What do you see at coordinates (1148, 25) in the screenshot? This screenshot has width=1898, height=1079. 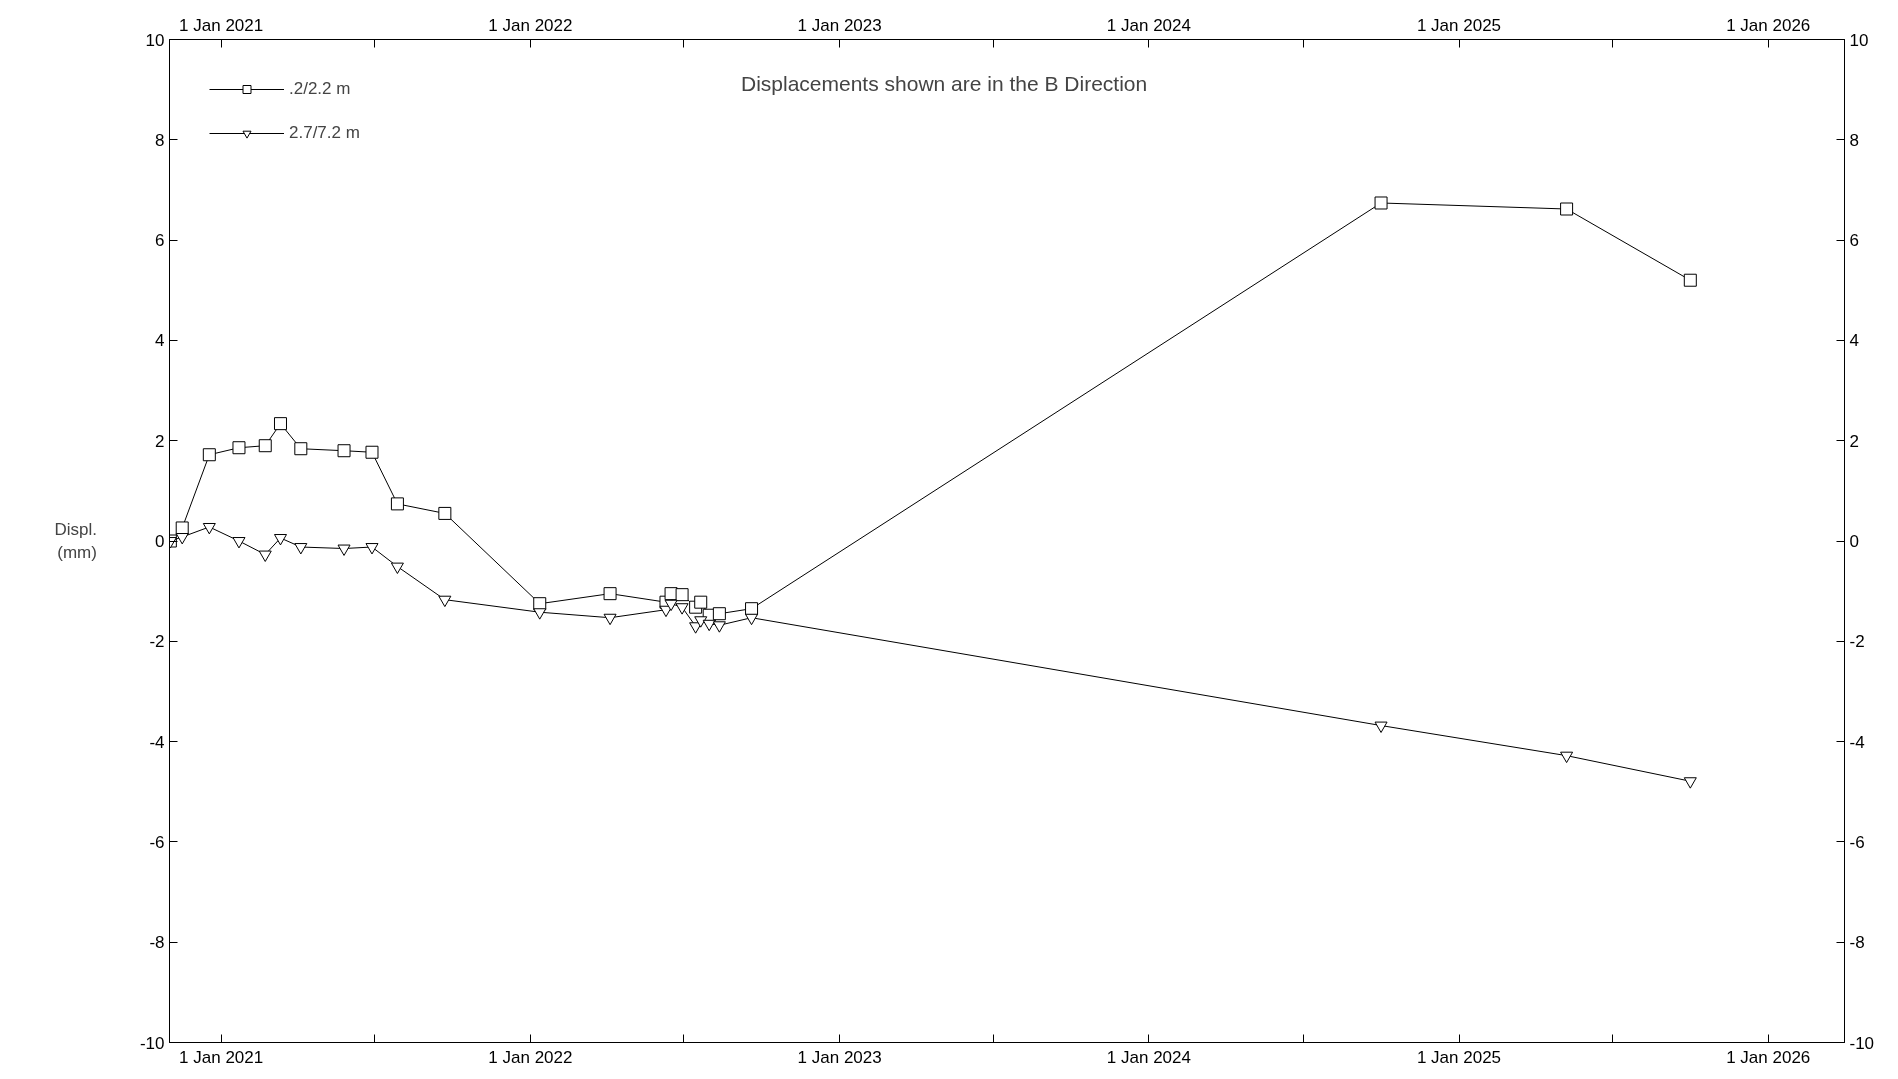 I see `x2-tick-label: 1 Jan 2024` at bounding box center [1148, 25].